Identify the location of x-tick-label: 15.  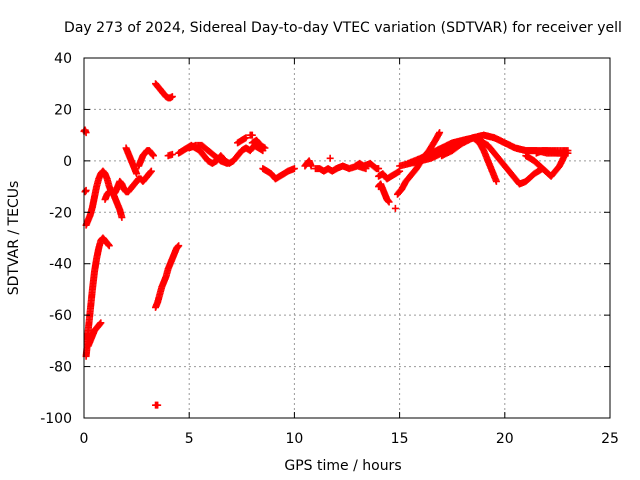
(400, 439).